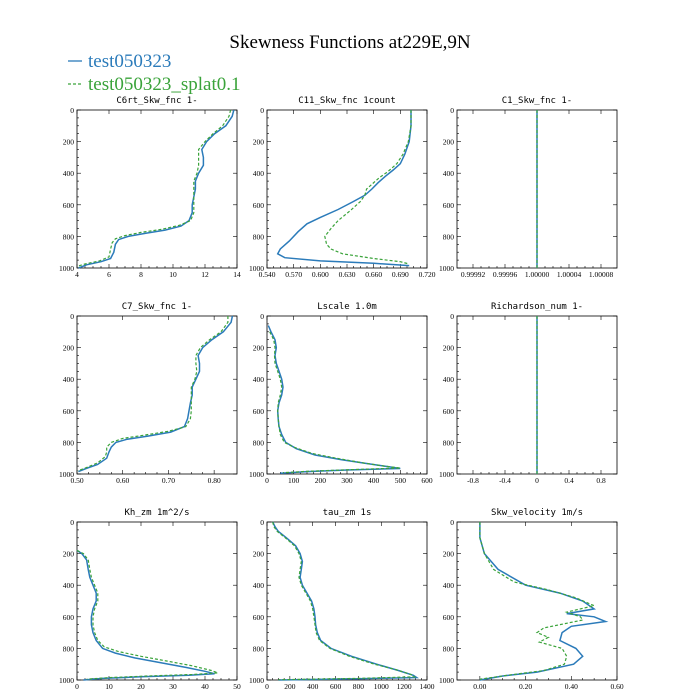  I want to click on panel-title: C7_Skw_fnc 1-, so click(157, 307).